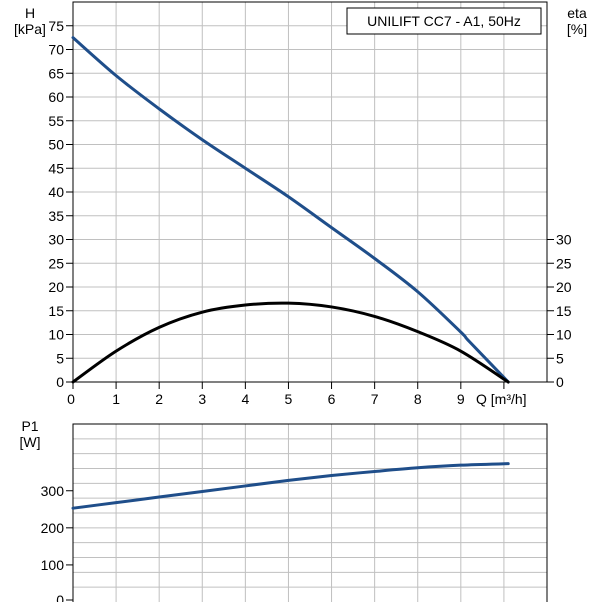 Image resolution: width=604 pixels, height=607 pixels. I want to click on left-tick-label: 0, so click(60, 382).